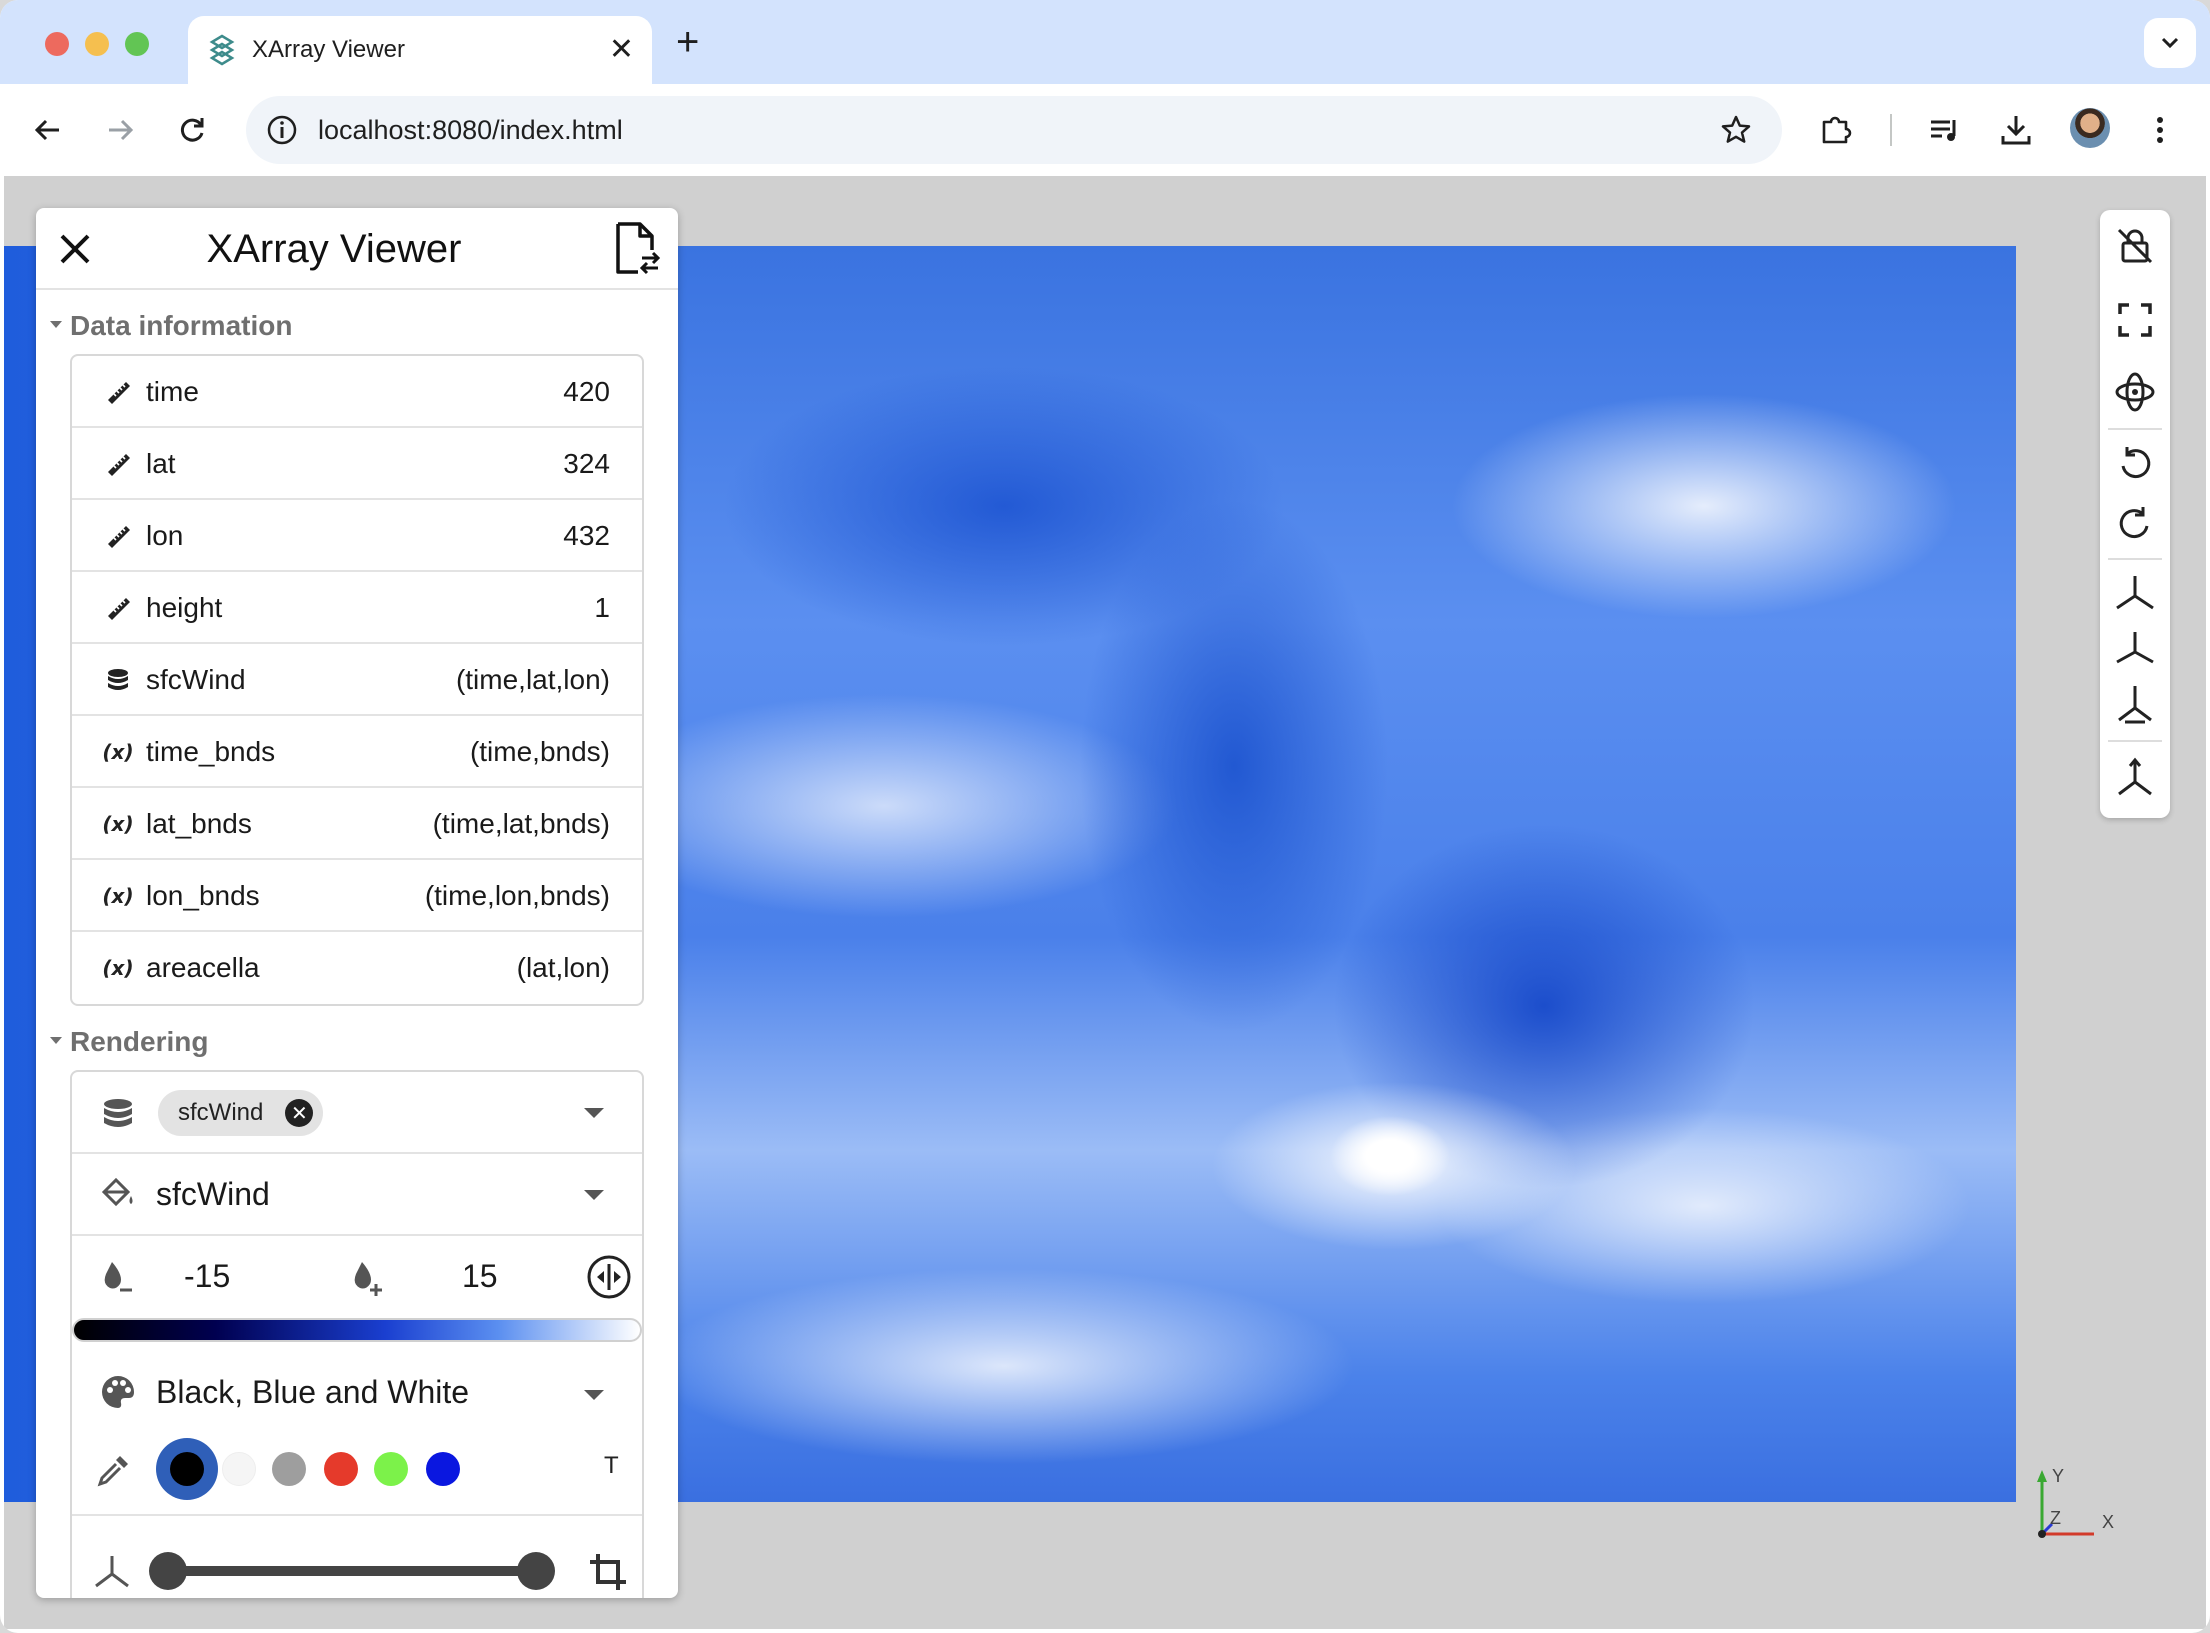 Image resolution: width=2210 pixels, height=1633 pixels. What do you see at coordinates (1014, 130) in the screenshot?
I see `address-bar: localhost:8080/index.html` at bounding box center [1014, 130].